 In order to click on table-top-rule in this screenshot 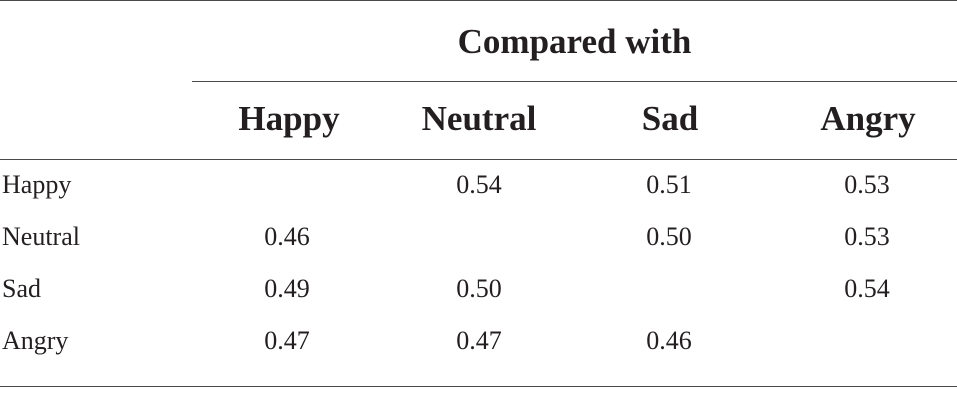, I will do `click(478, 0)`.